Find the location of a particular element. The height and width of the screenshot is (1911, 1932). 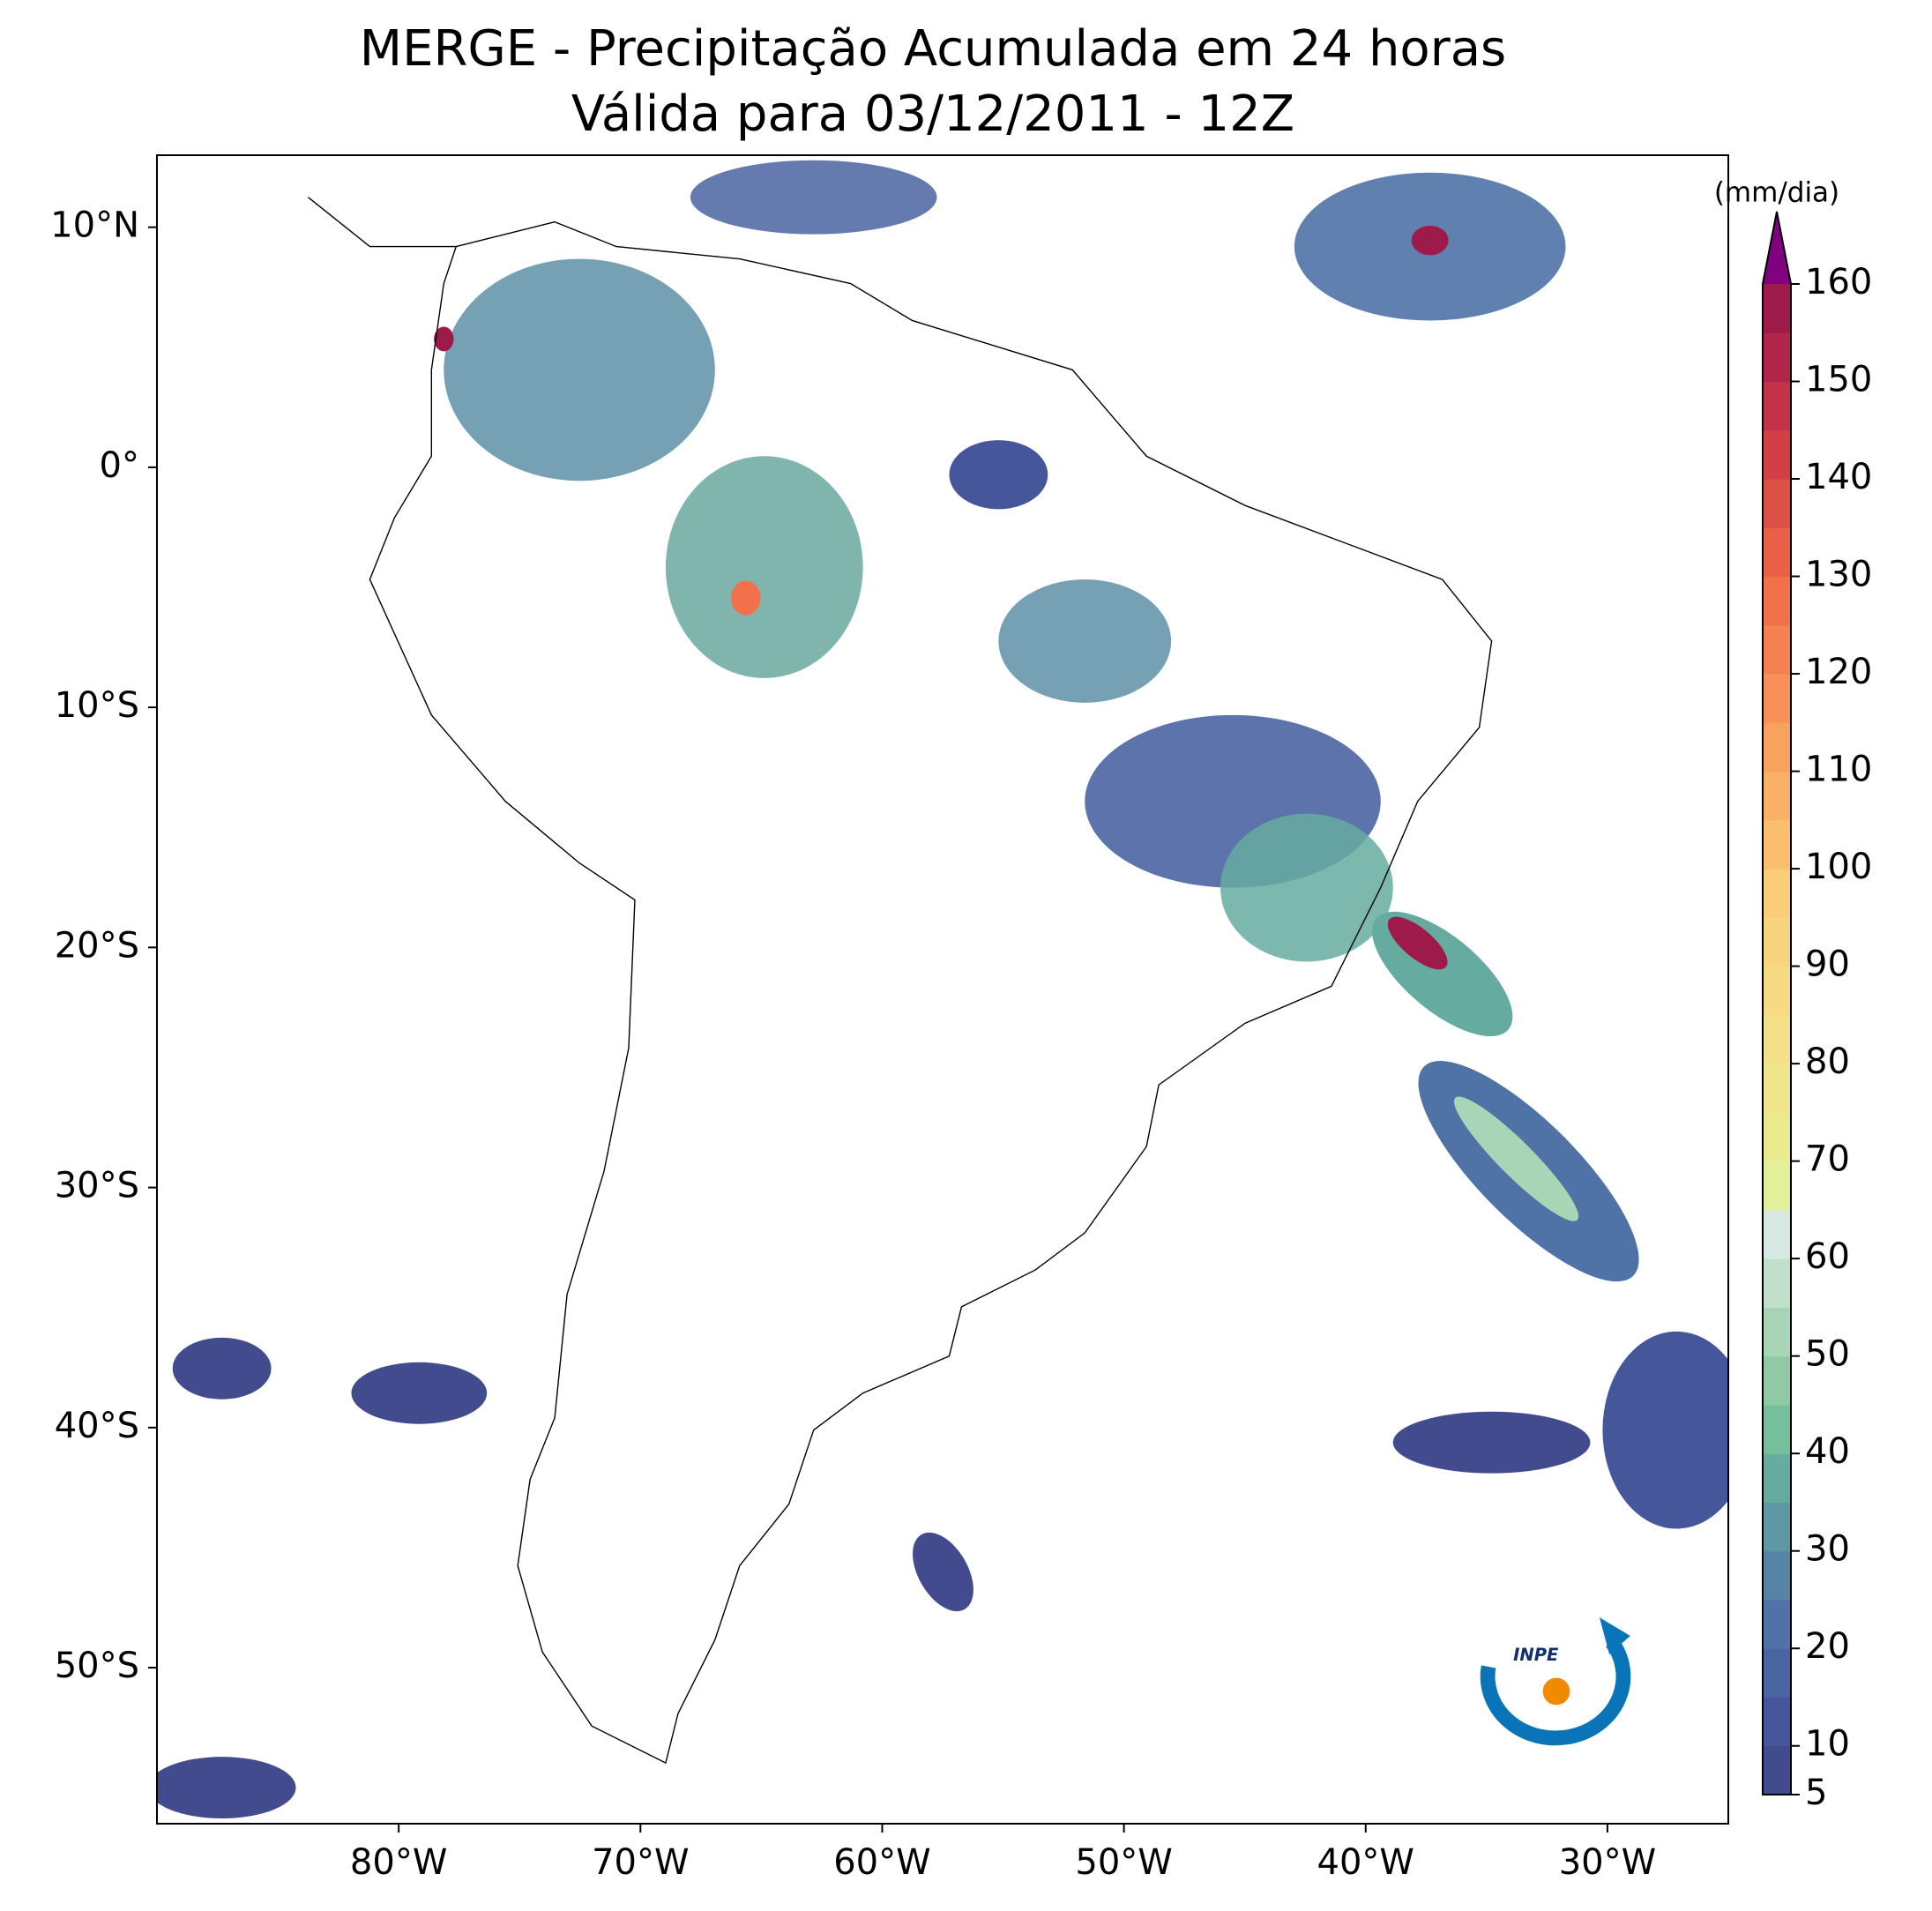

y-tick-label: 10°S is located at coordinates (97, 705).